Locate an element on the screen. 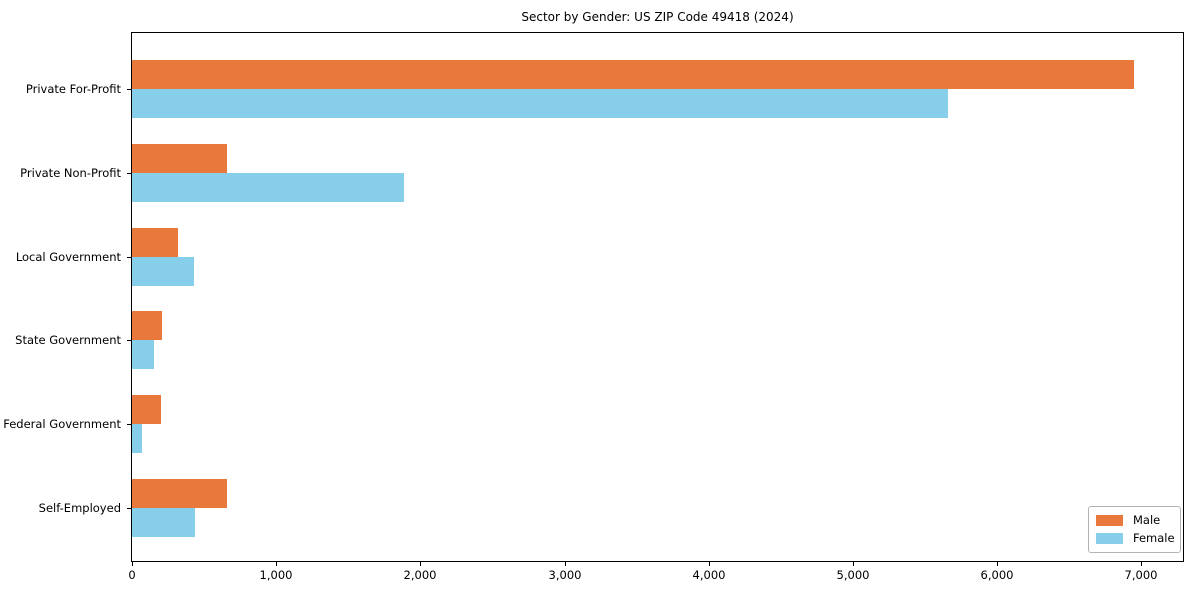 The width and height of the screenshot is (1200, 600). ytick-label-3: State Government is located at coordinates (68, 340).